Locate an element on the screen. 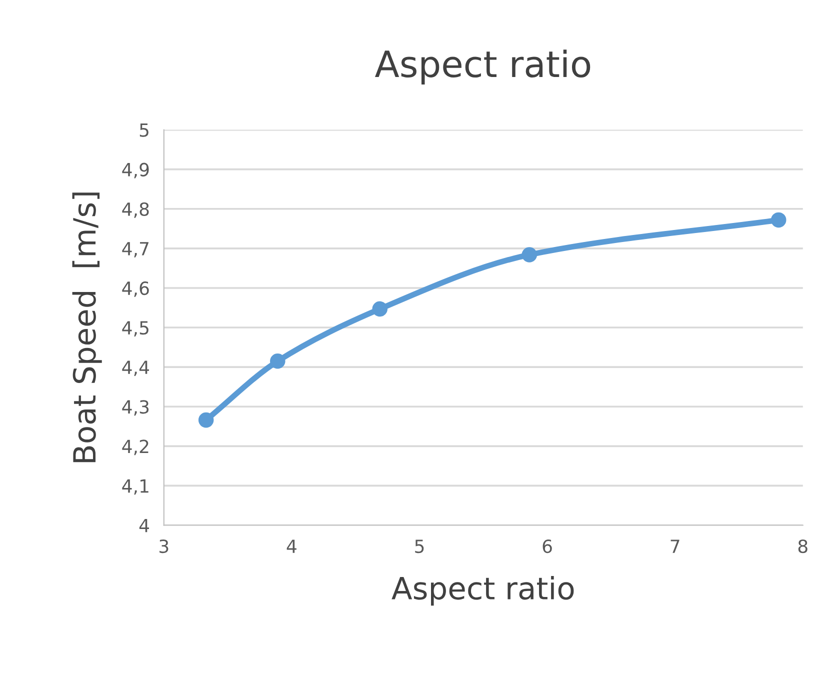 This screenshot has width=832, height=676. y-tick-label: 4,8 is located at coordinates (135, 210).